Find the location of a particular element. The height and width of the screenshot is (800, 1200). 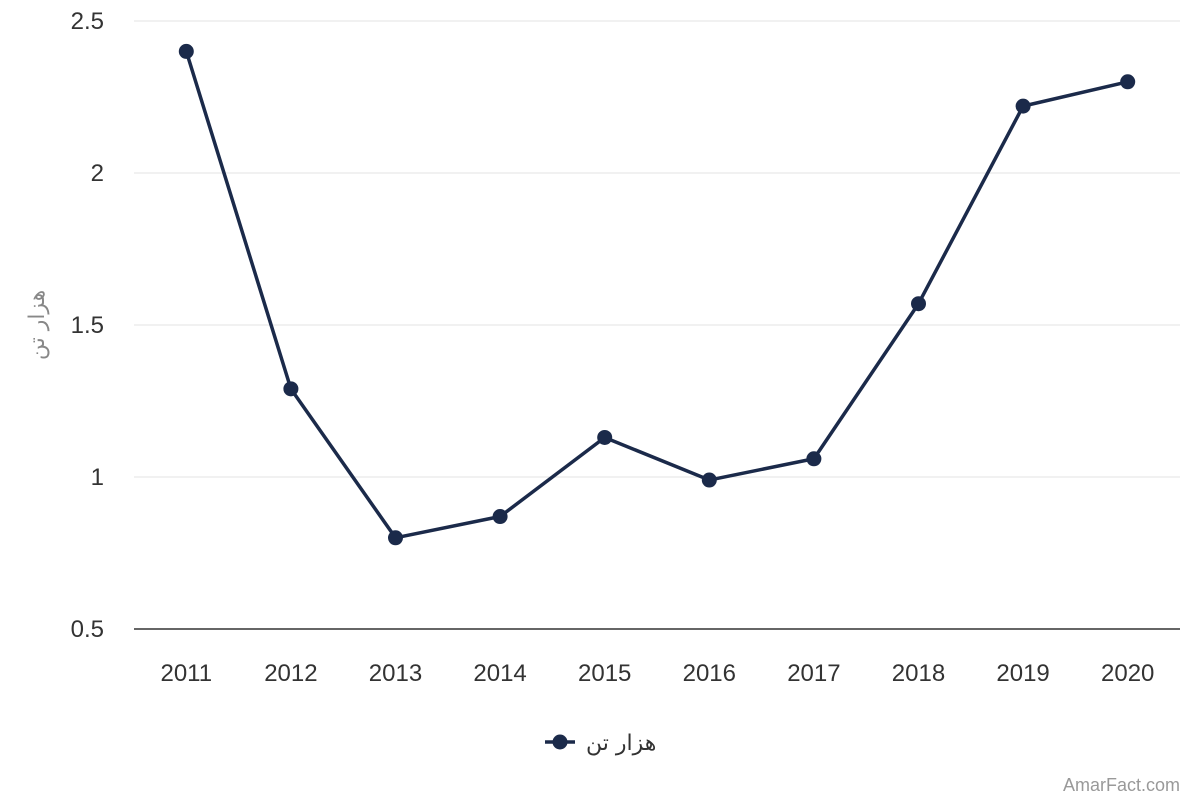

y-tick-label: 0.5 is located at coordinates (87, 629).